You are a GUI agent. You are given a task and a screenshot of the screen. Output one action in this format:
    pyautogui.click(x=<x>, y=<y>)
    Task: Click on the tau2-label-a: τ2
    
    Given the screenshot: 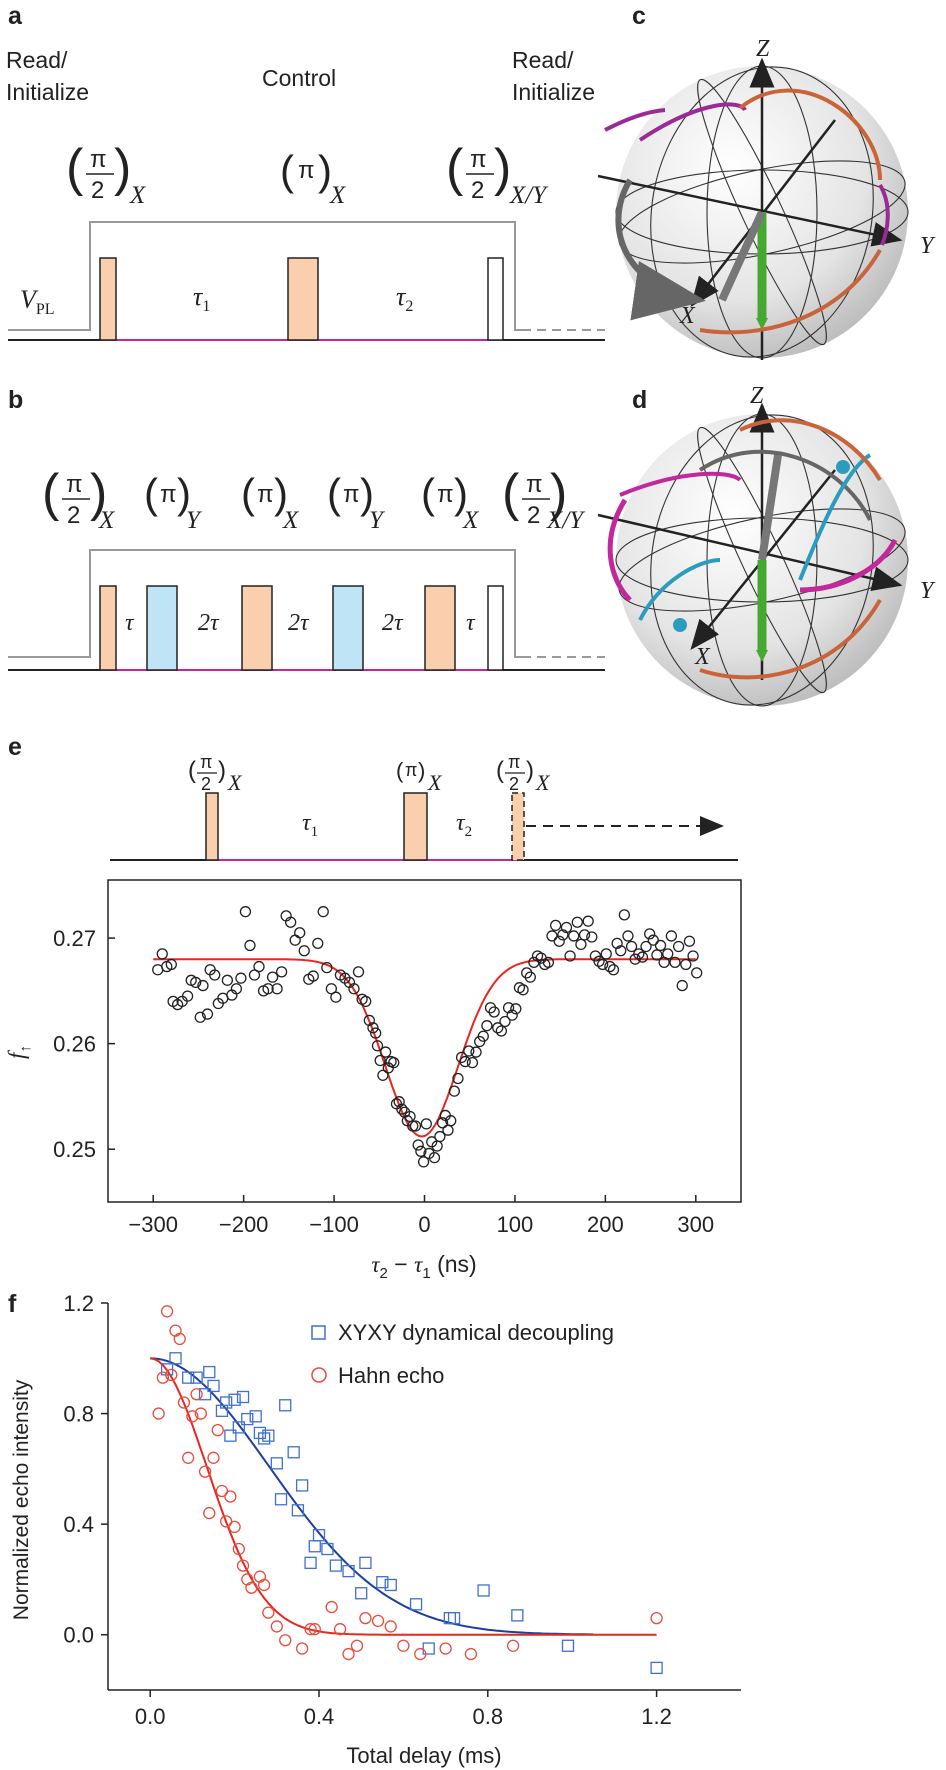 What is the action you would take?
    pyautogui.click(x=404, y=298)
    